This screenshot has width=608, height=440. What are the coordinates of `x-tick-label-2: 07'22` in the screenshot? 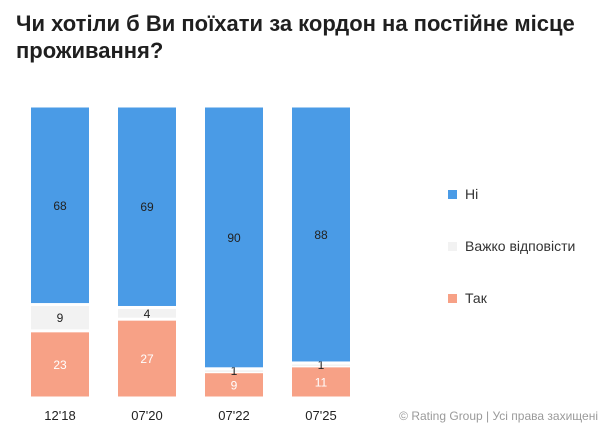 It's located at (233, 415).